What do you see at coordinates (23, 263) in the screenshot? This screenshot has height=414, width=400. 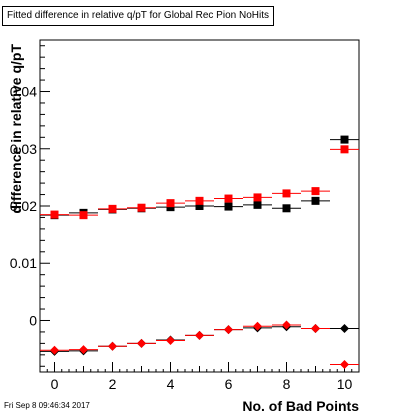 I see `y-tick-label: 0.01` at bounding box center [23, 263].